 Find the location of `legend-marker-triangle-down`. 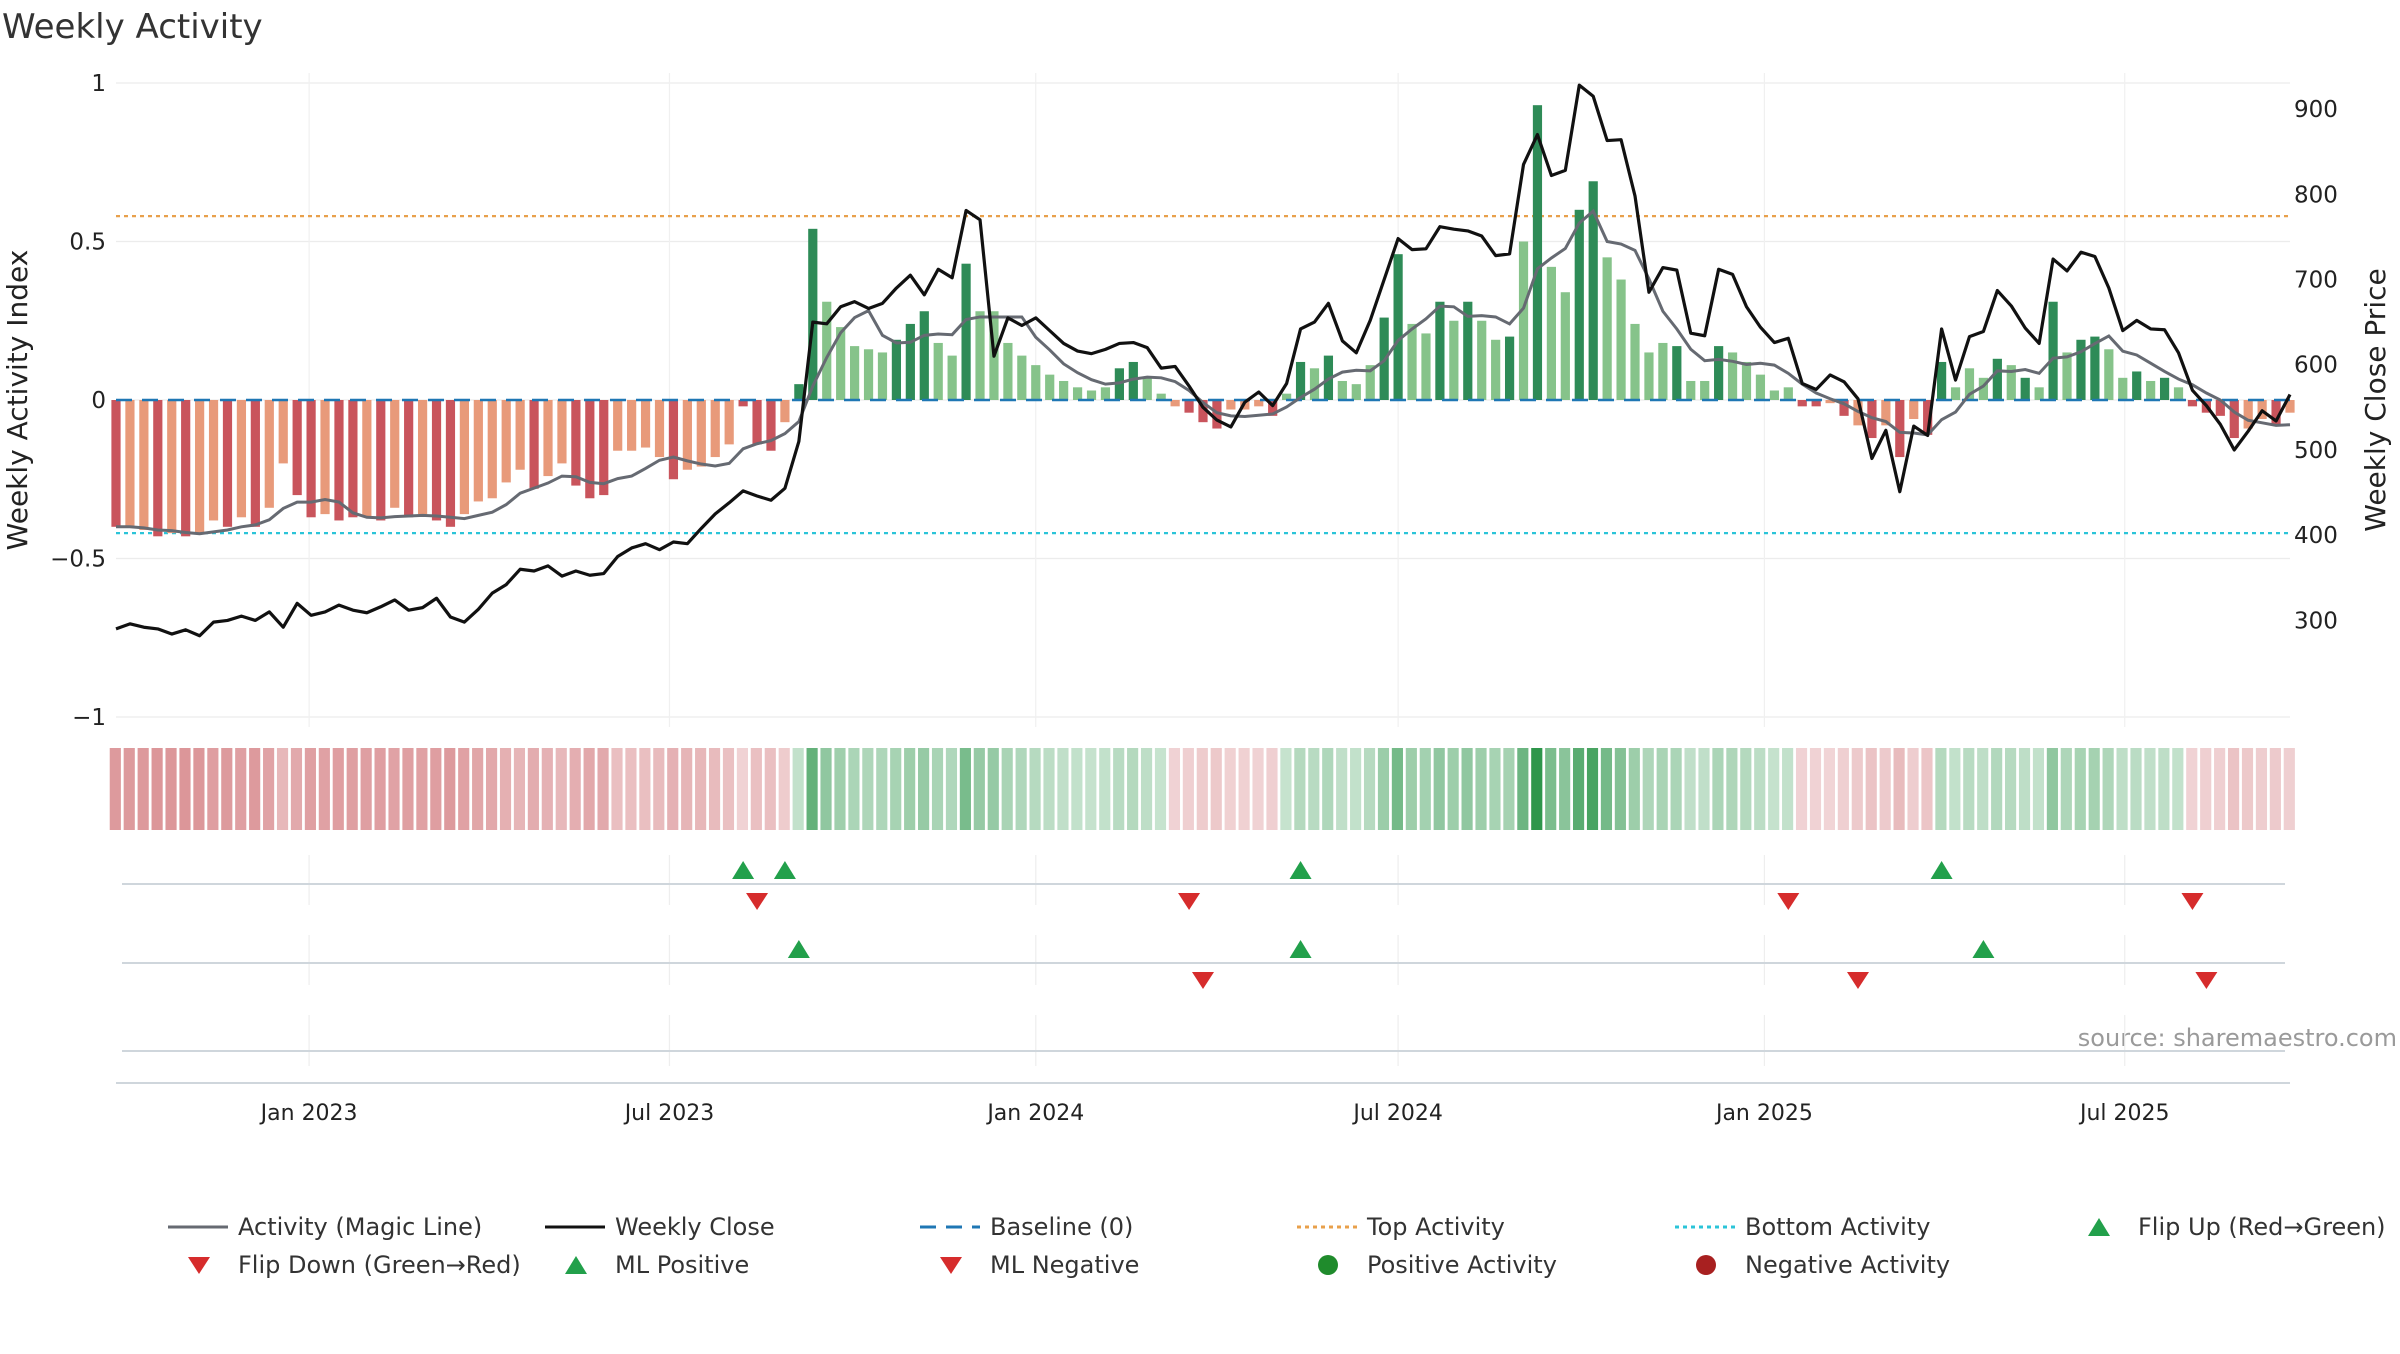

legend-marker-triangle-down is located at coordinates (951, 1265).